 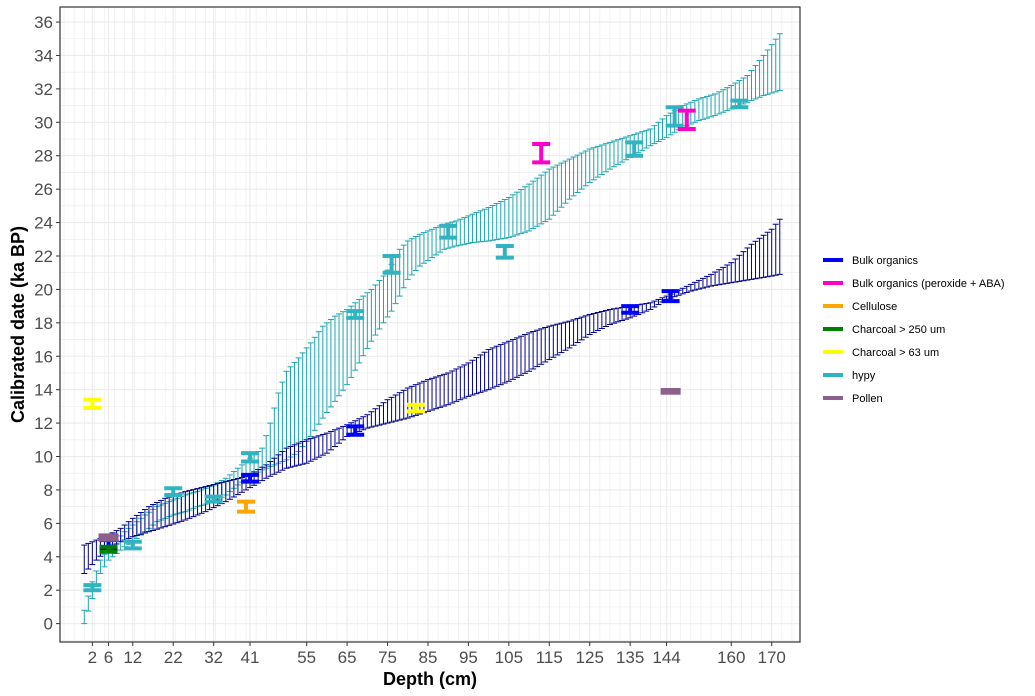 What do you see at coordinates (666, 657) in the screenshot?
I see `x-tick-label: 144` at bounding box center [666, 657].